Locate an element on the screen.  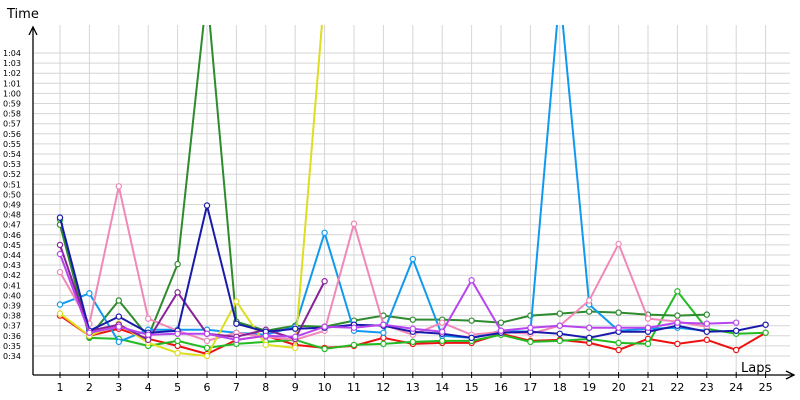
y-tick-label: 0:56 is located at coordinates (12, 134).